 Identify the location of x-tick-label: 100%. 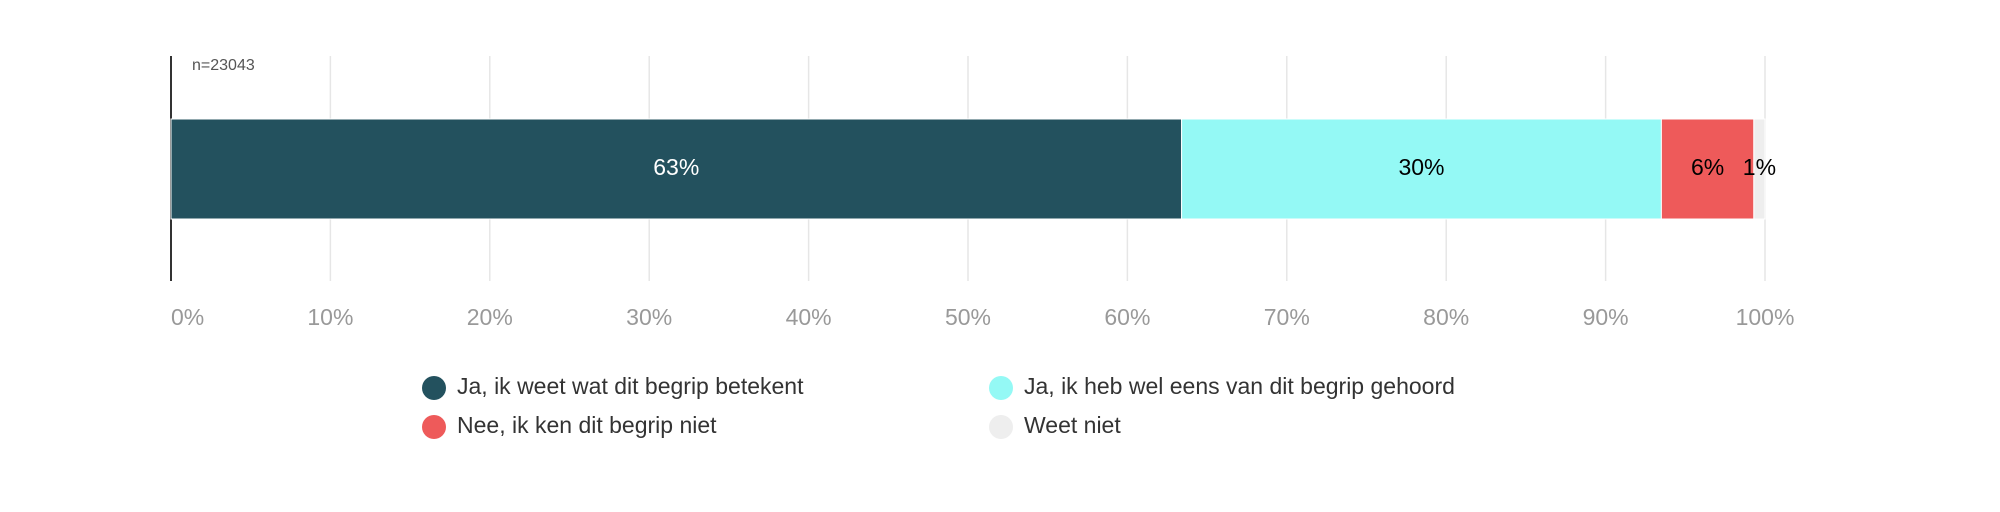
(1765, 317).